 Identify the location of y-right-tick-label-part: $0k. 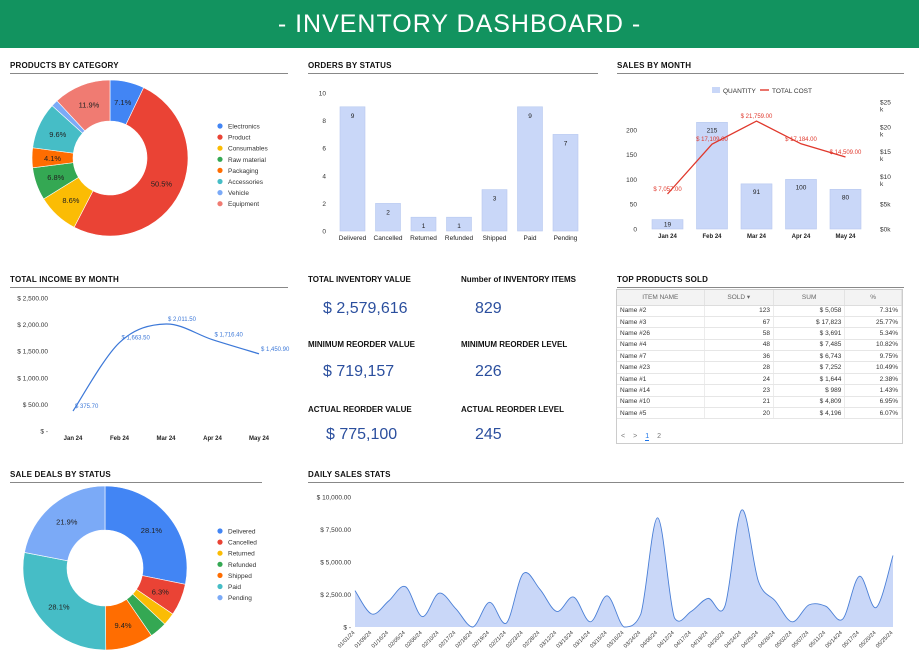
(885, 230).